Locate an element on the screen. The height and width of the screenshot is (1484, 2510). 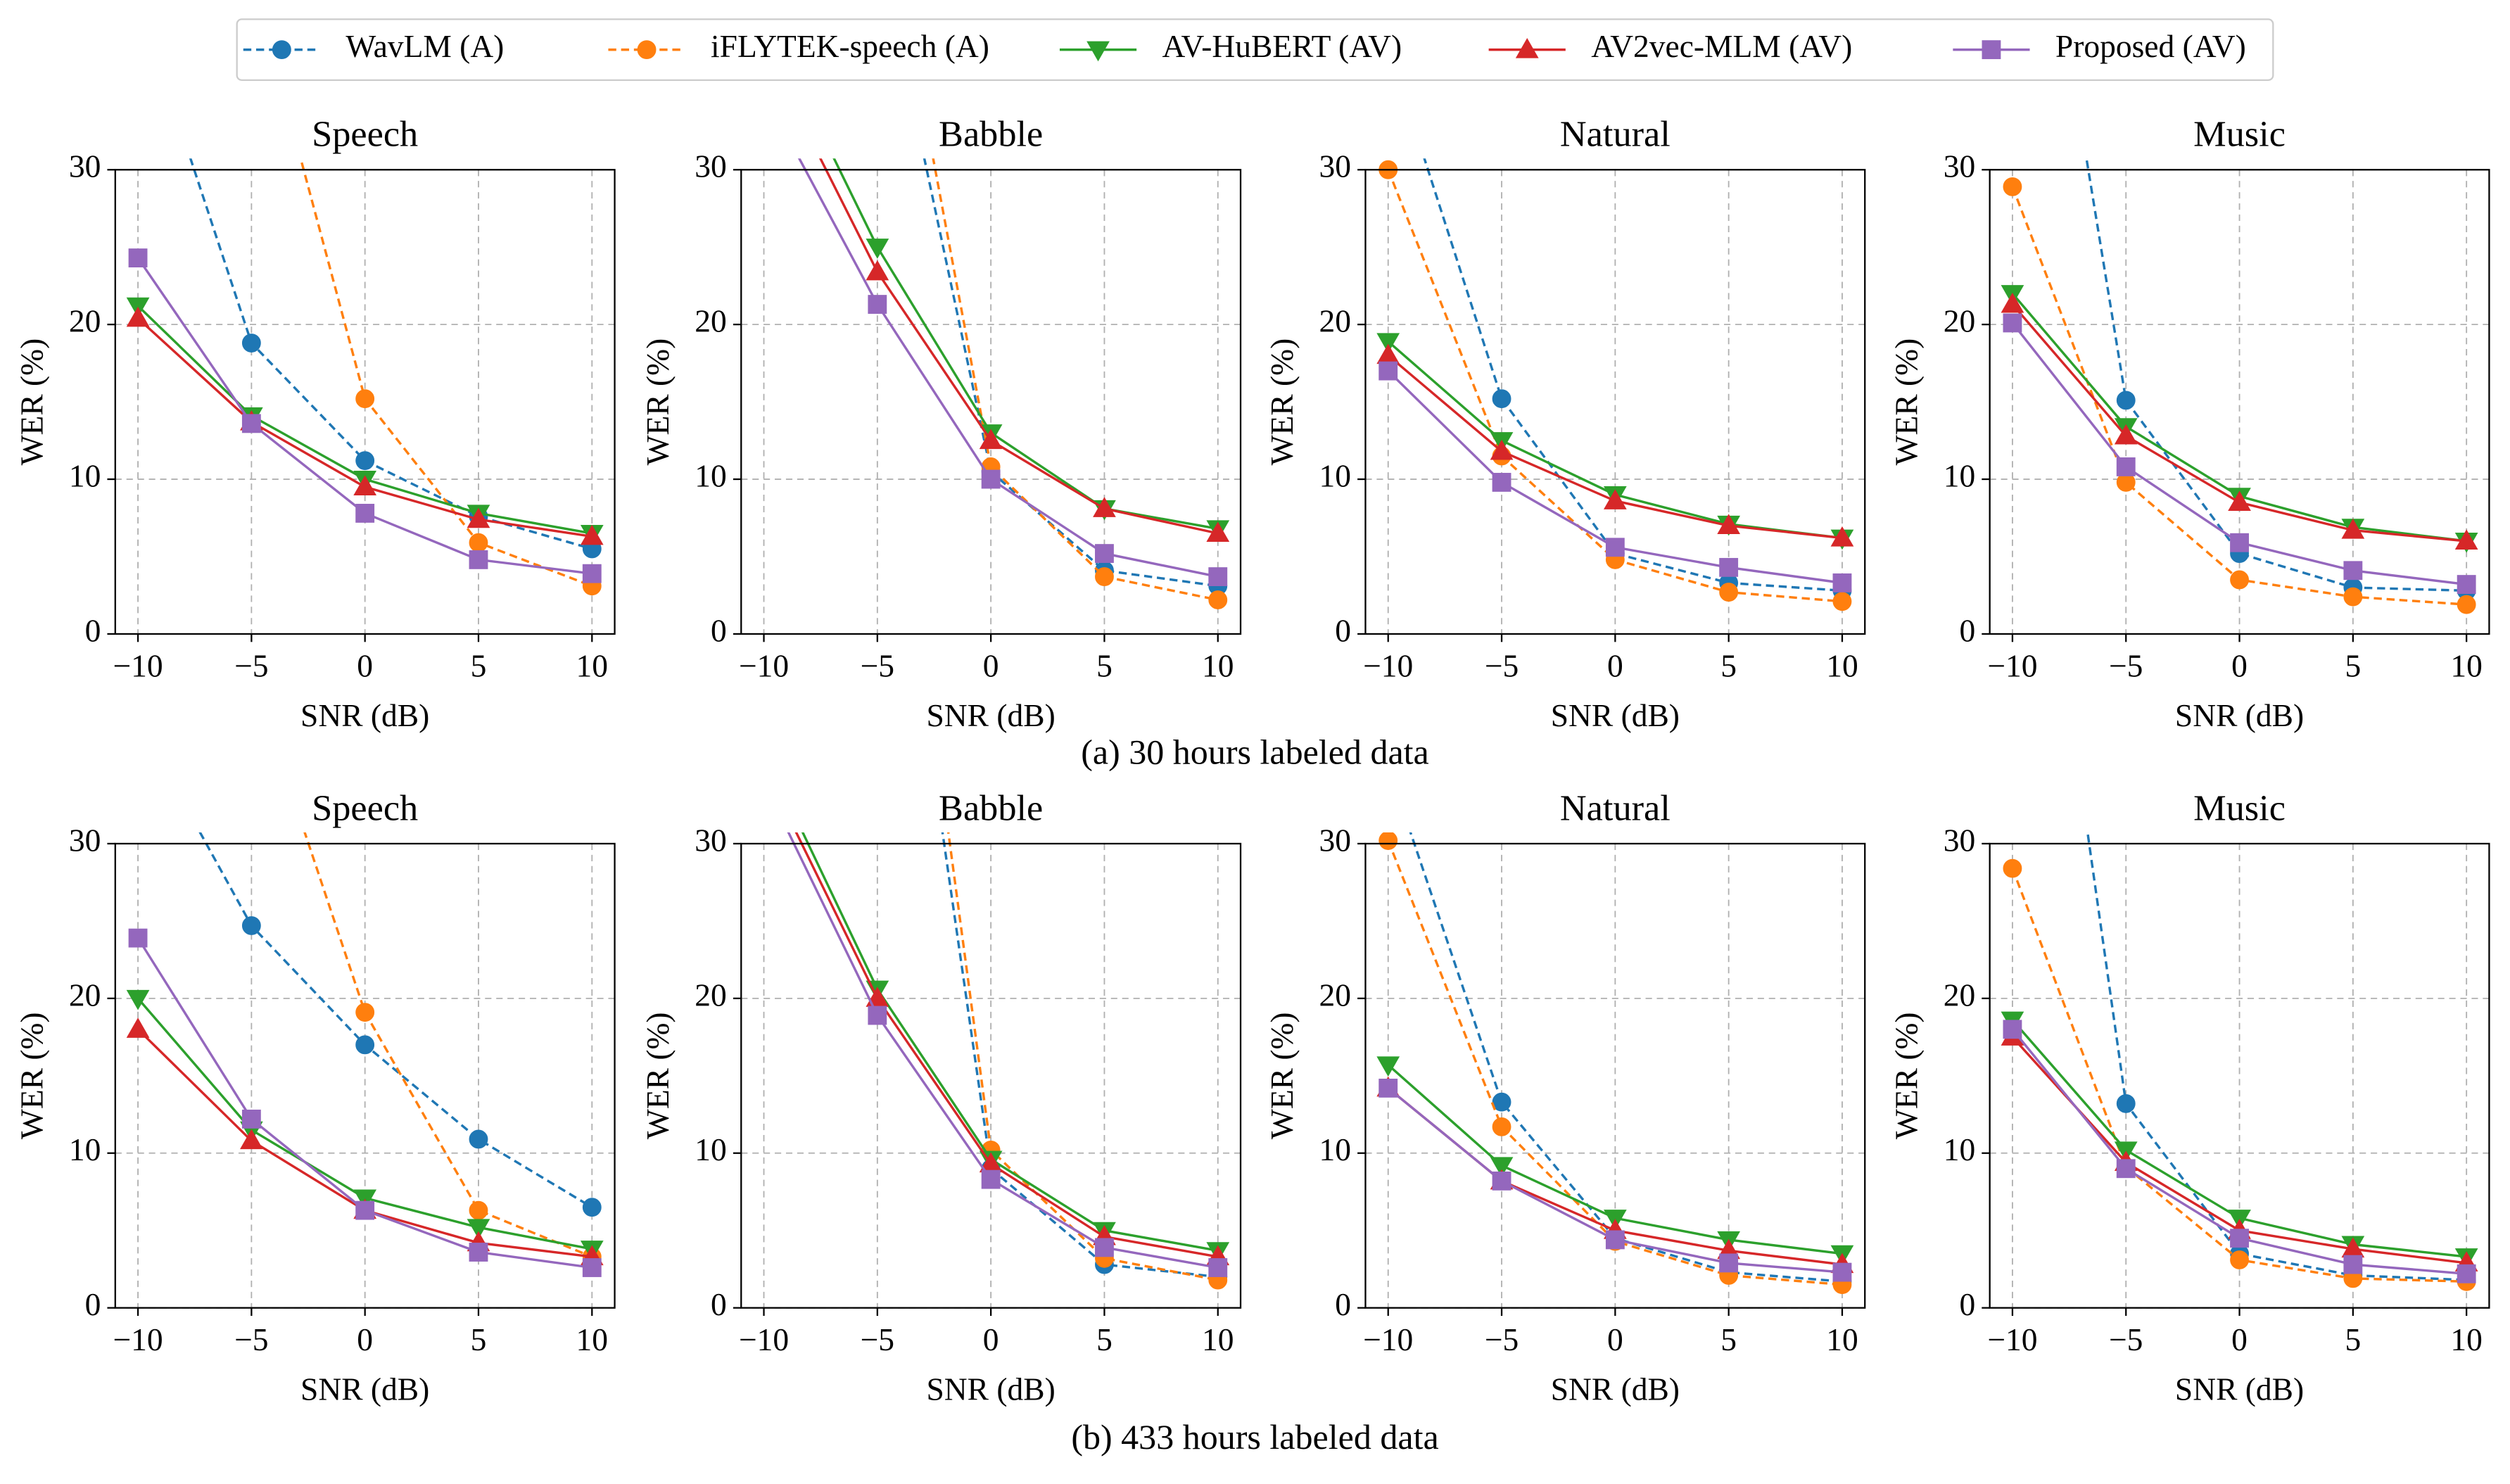
chart-title: Speech is located at coordinates (365, 134).